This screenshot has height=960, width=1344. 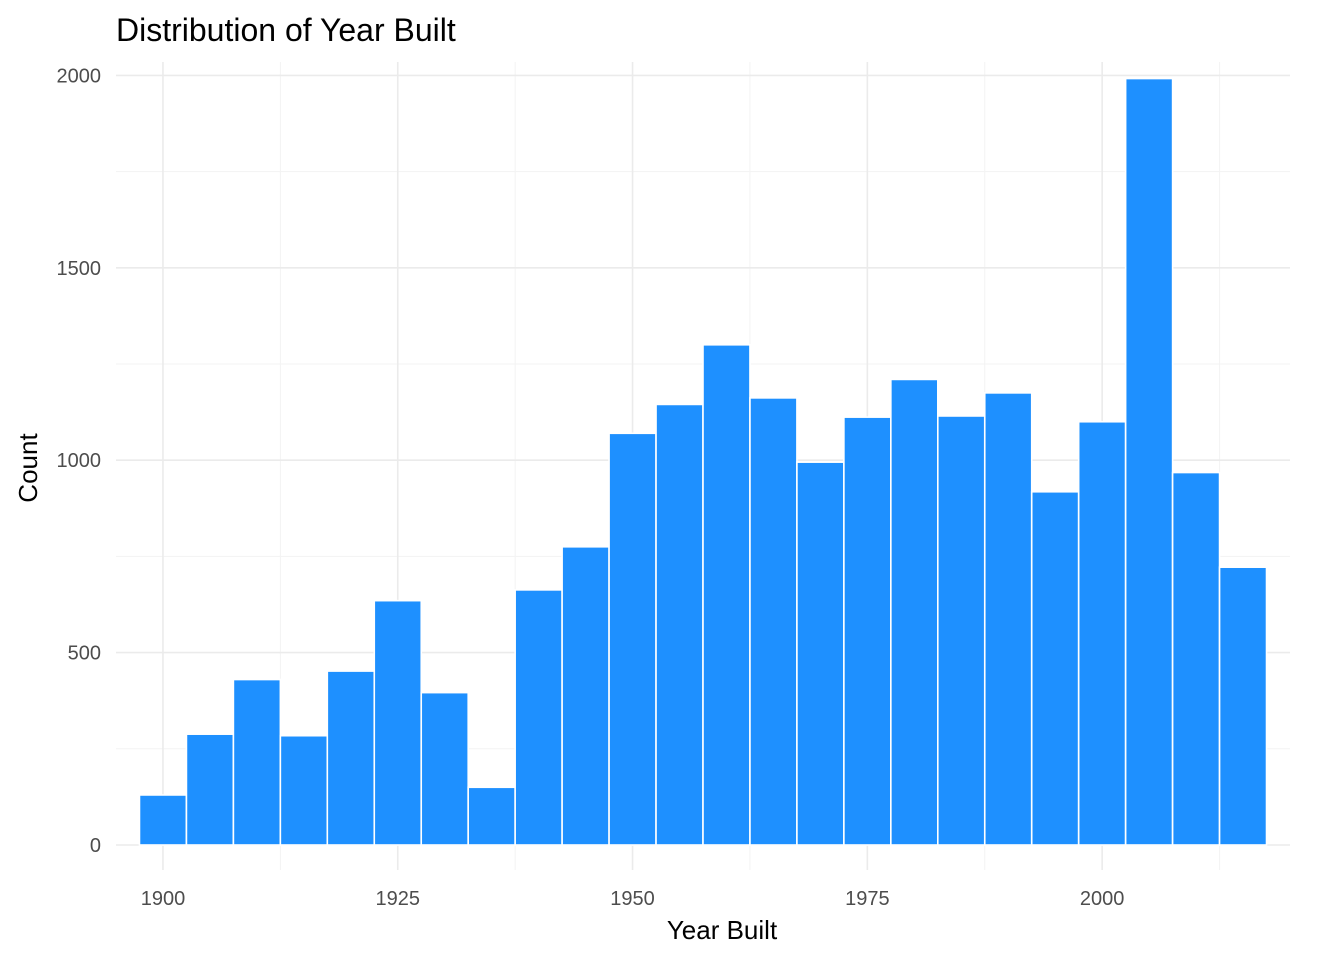 I want to click on x-tick-label-3: 1975, so click(x=867, y=899).